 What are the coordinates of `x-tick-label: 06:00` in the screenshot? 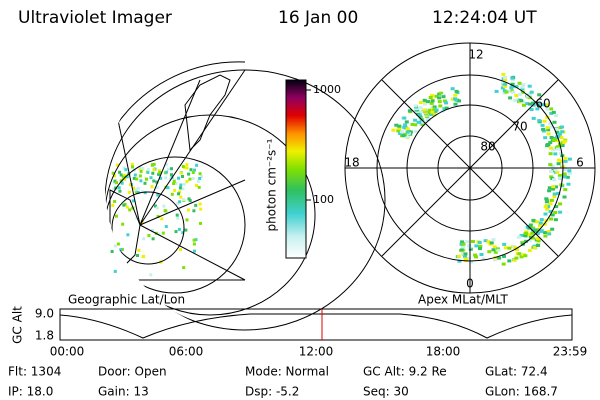 It's located at (186, 352).